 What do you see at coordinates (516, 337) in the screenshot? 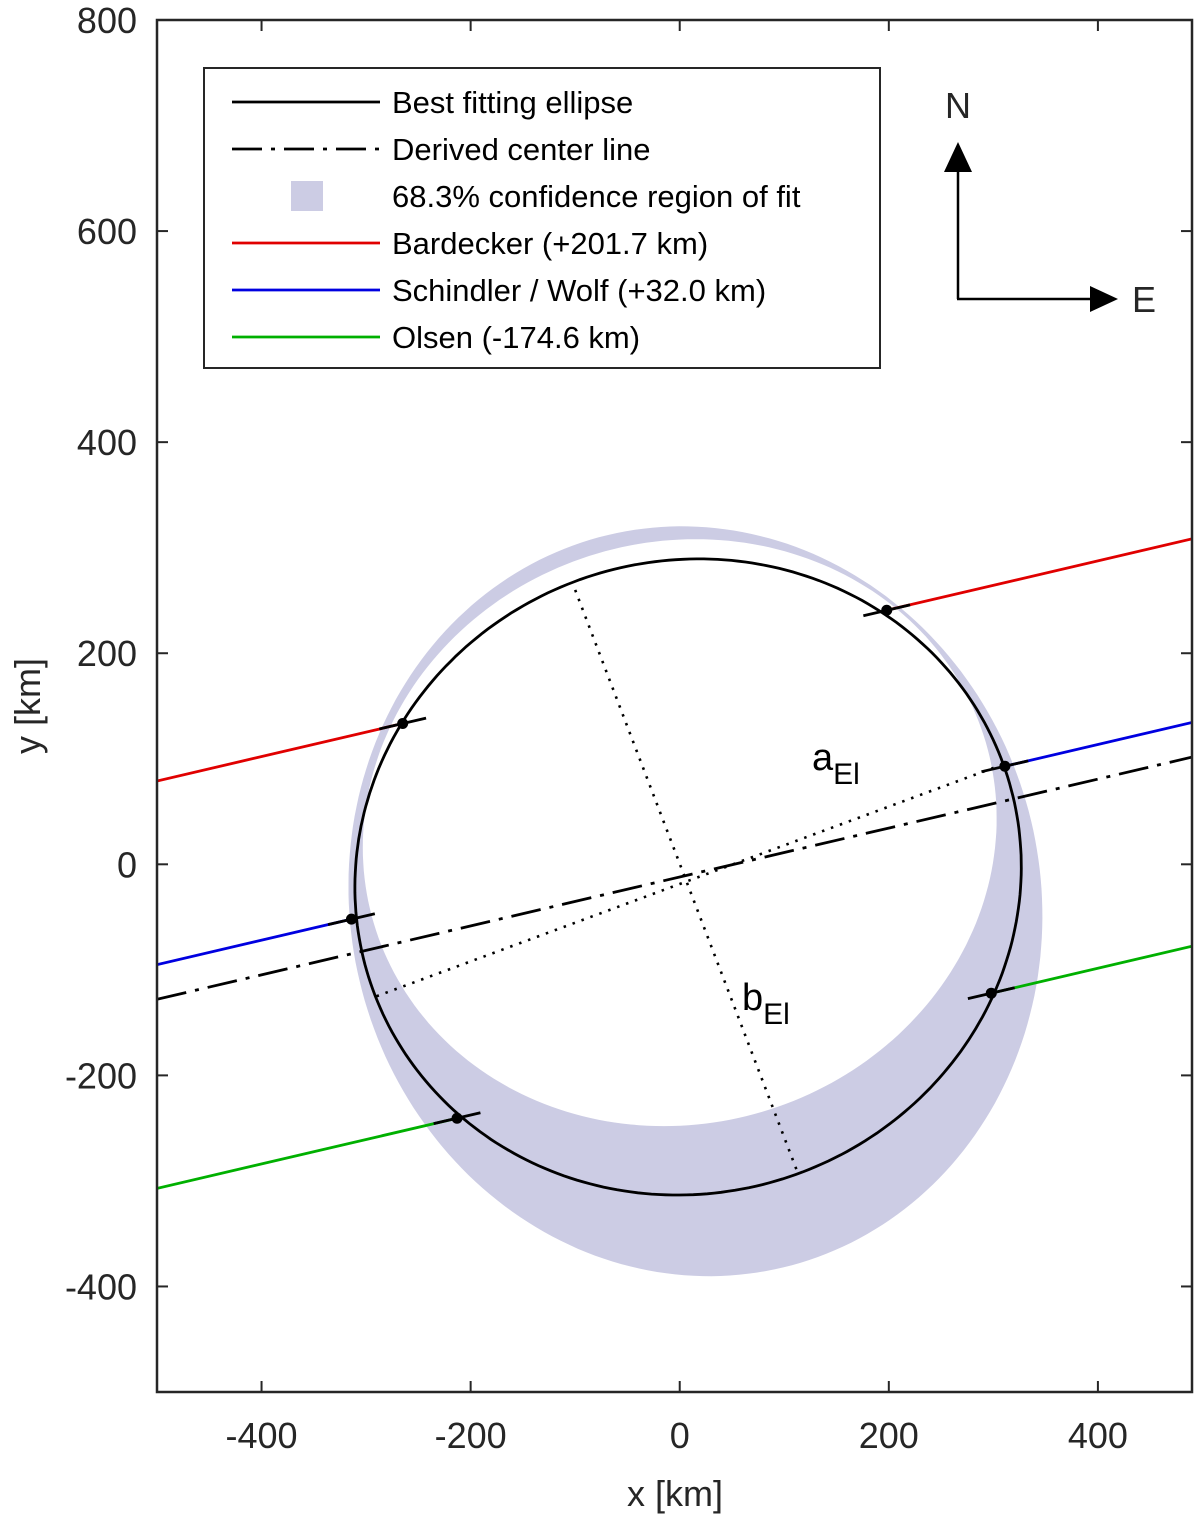
I see `legend-label-5: Olsen (-174.6 km)` at bounding box center [516, 337].